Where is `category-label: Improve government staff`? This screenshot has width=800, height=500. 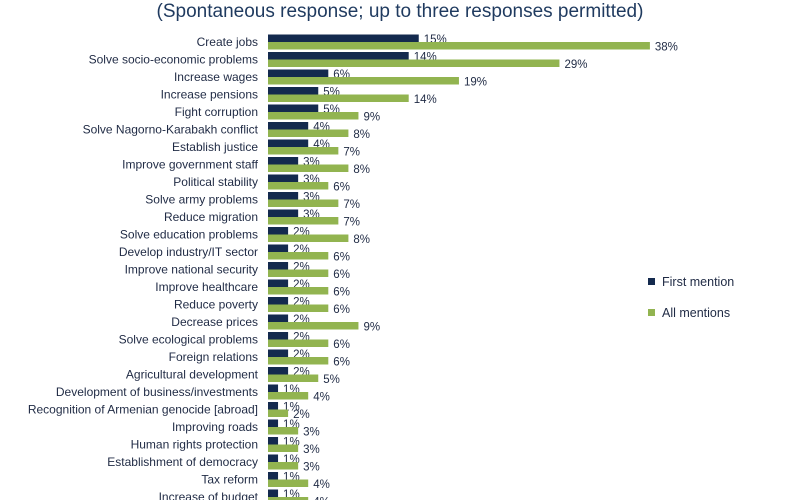 category-label: Improve government staff is located at coordinates (190, 165).